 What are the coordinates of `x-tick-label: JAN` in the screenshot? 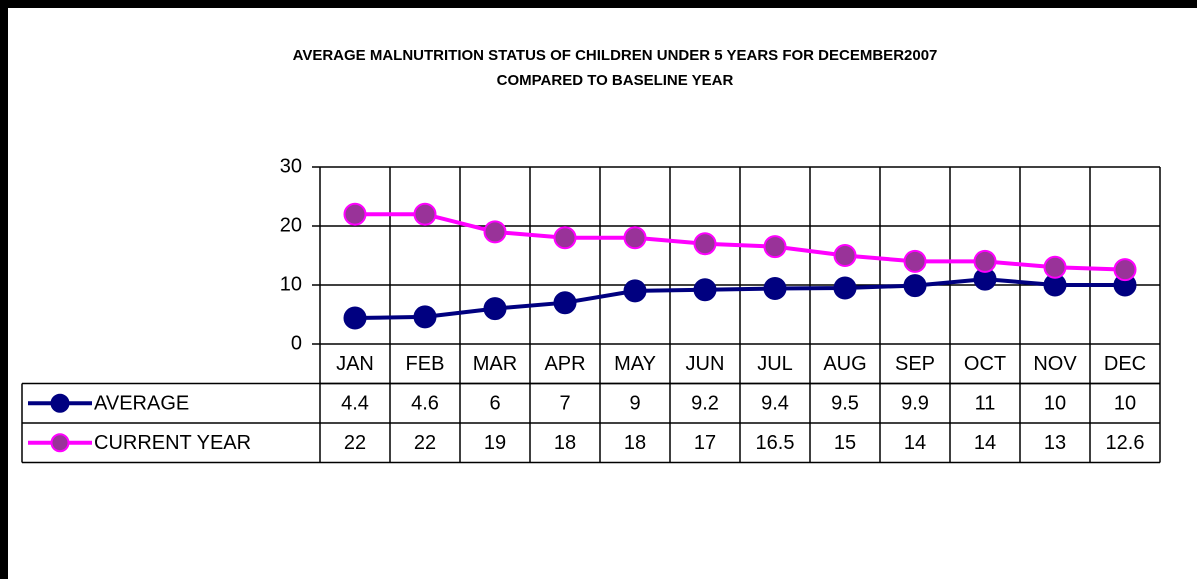 It's located at (355, 364).